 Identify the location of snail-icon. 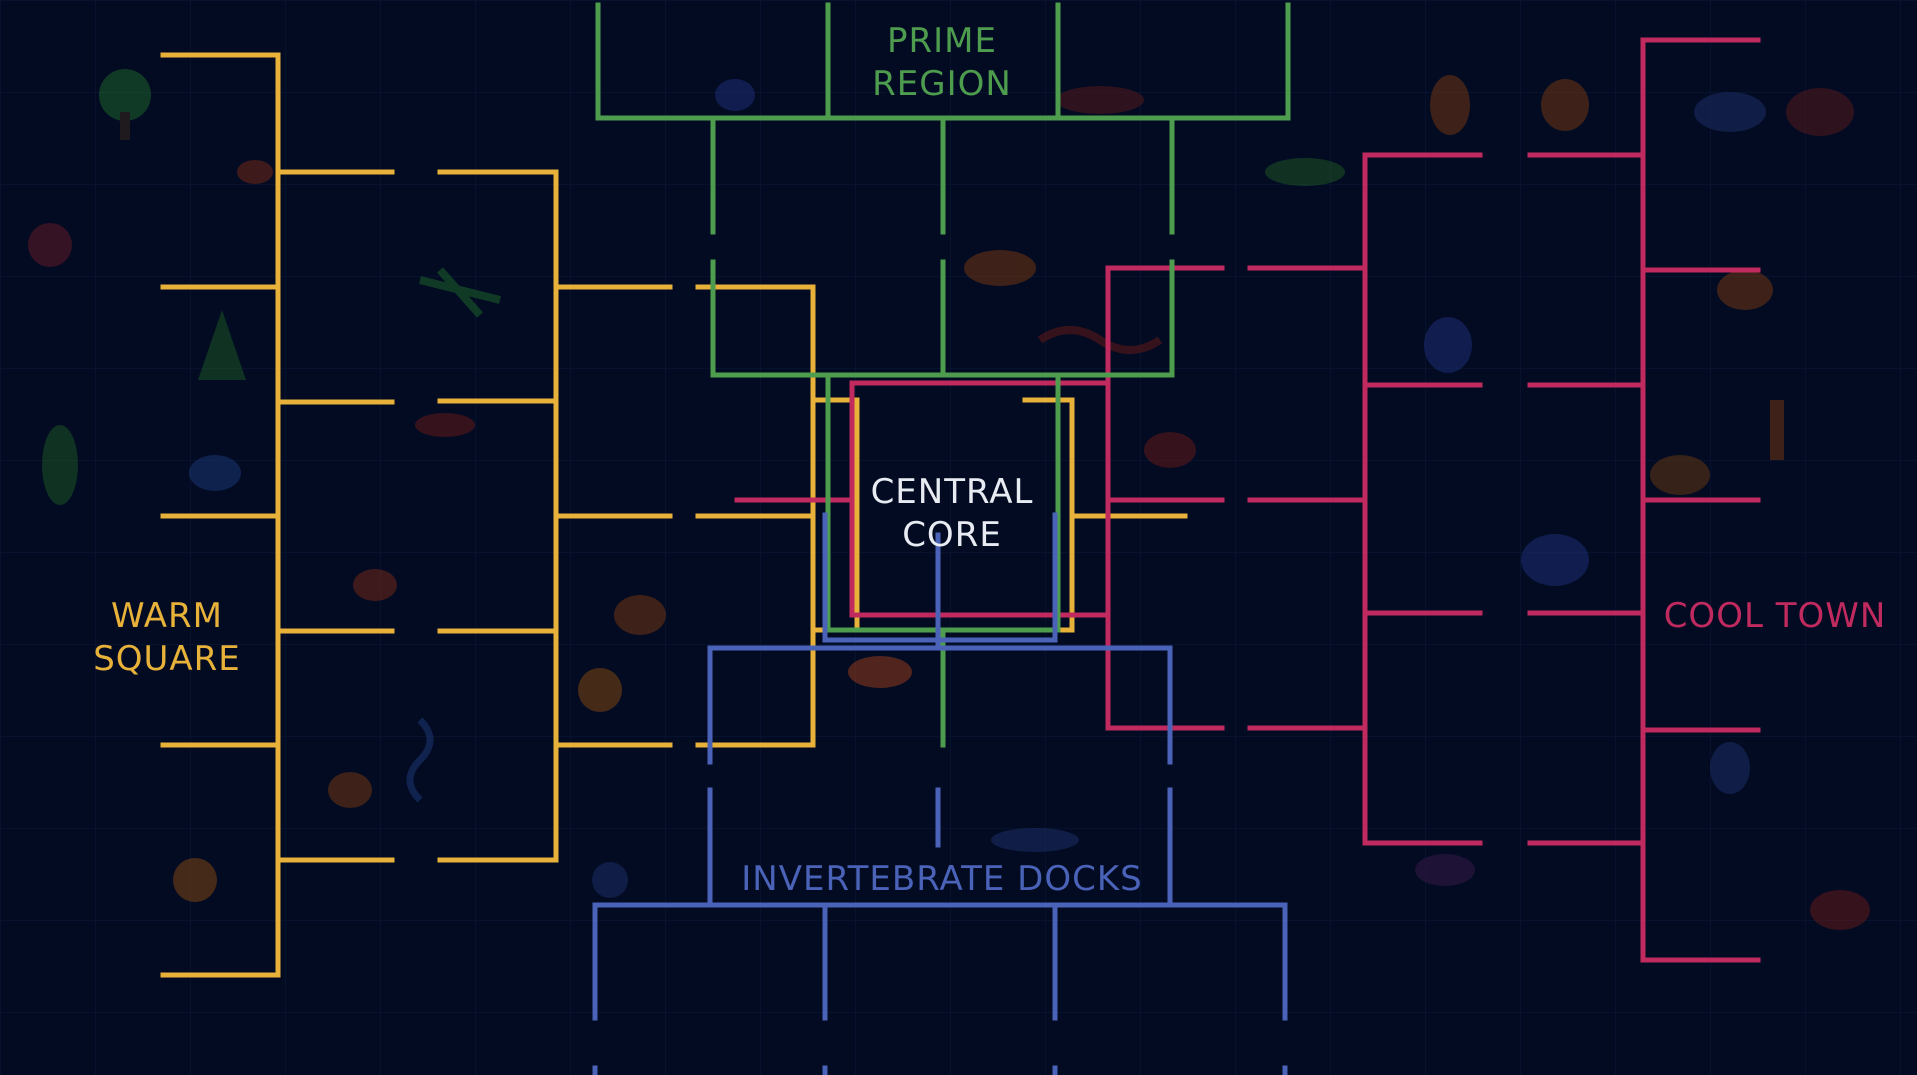
(600, 690).